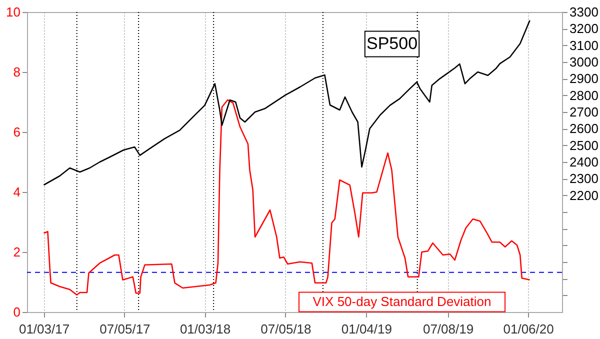 The height and width of the screenshot is (339, 600). What do you see at coordinates (16, 132) in the screenshot?
I see `y-tick-label: 6` at bounding box center [16, 132].